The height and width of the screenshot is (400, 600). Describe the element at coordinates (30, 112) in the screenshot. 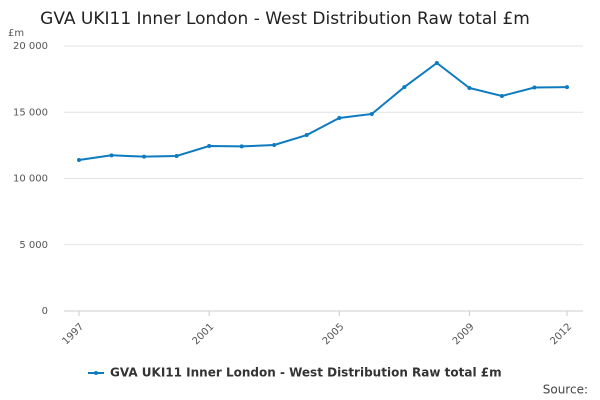

I see `y-tick-label: 15 000` at that location.